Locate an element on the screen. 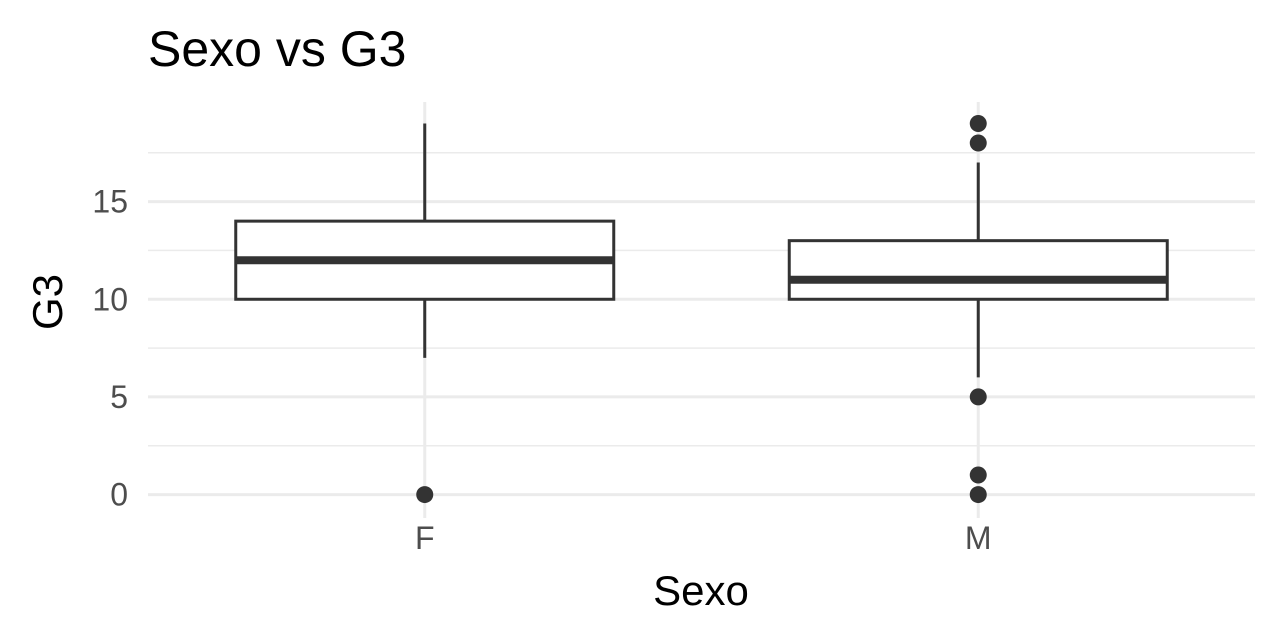  chart-title: Sexo vs G3 is located at coordinates (277, 49).